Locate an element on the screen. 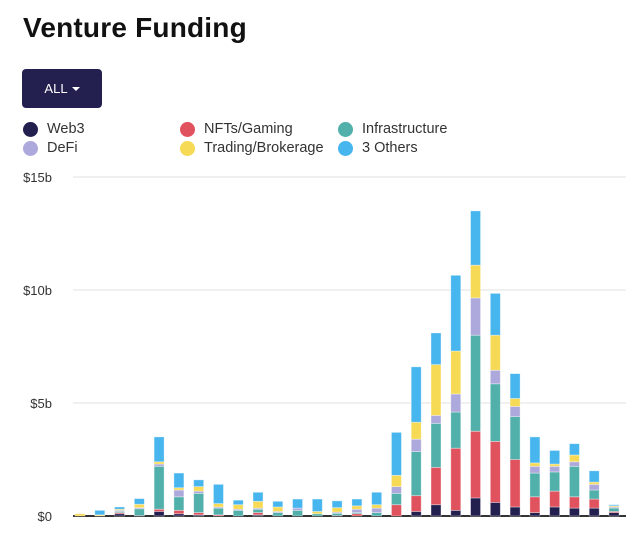  legend-item: 3 Others is located at coordinates (378, 148).